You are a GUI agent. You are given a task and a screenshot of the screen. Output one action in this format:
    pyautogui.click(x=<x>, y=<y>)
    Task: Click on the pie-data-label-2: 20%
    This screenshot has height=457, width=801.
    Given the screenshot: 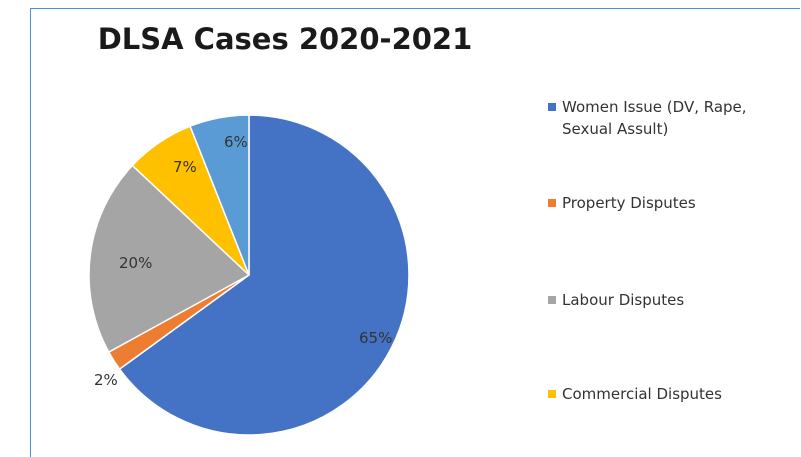 What is the action you would take?
    pyautogui.click(x=135, y=263)
    